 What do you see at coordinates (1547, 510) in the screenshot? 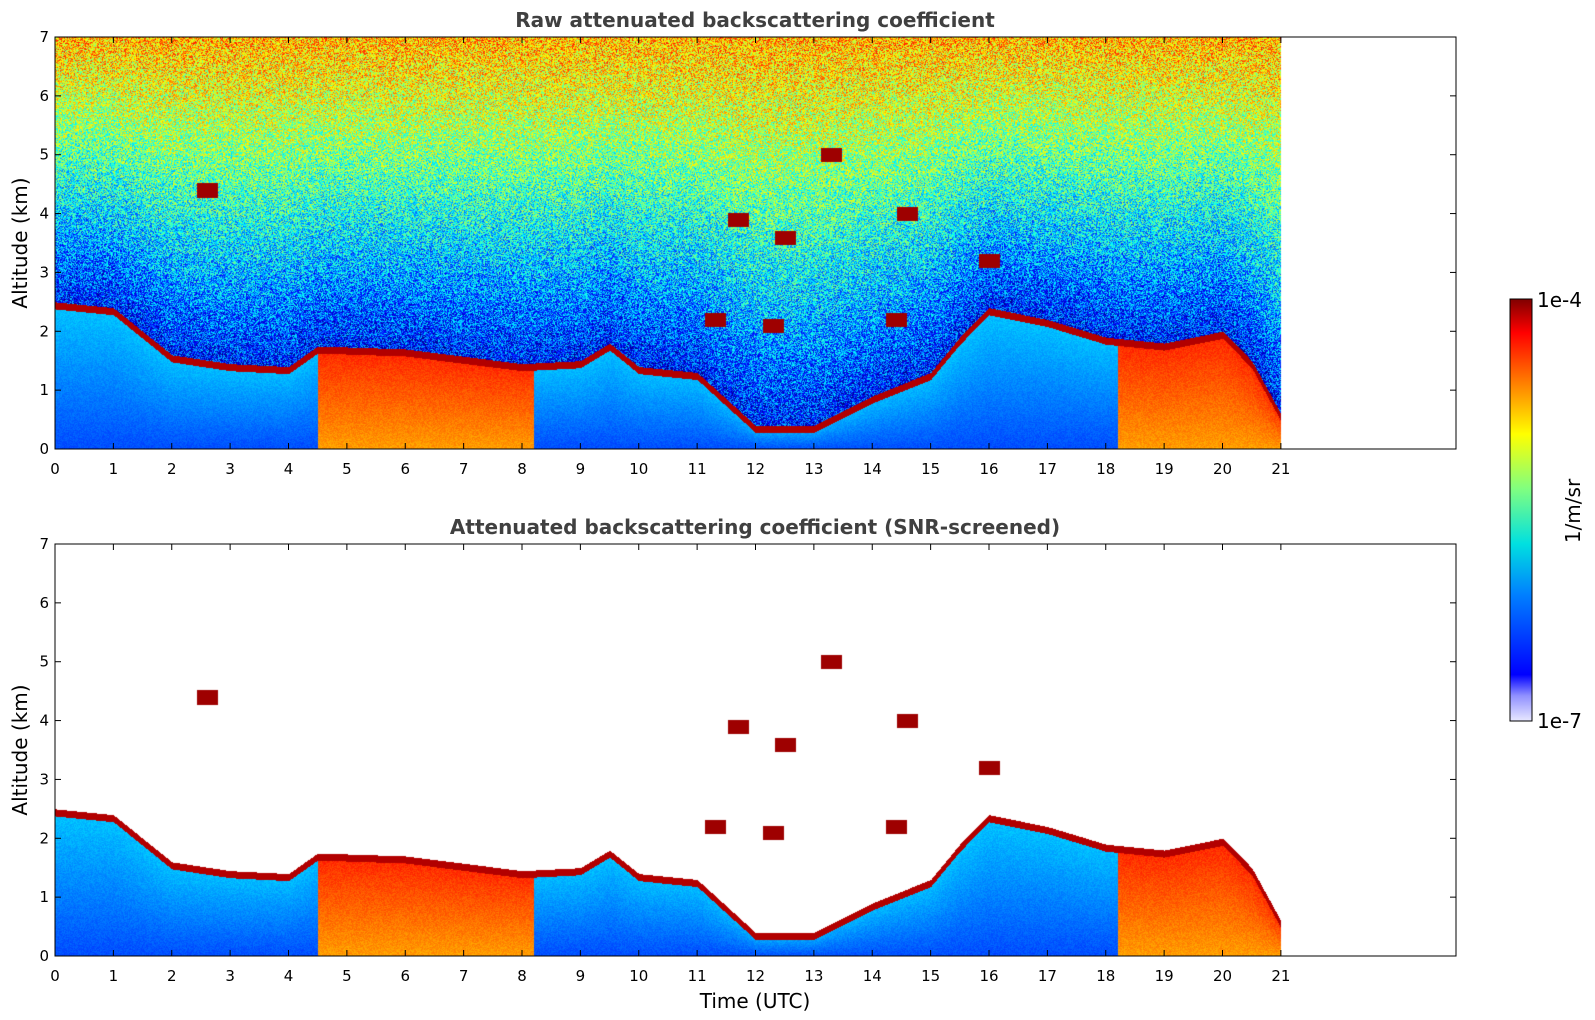
I see `colorbar: 1e-4 1e-7 1/m/sr` at bounding box center [1547, 510].